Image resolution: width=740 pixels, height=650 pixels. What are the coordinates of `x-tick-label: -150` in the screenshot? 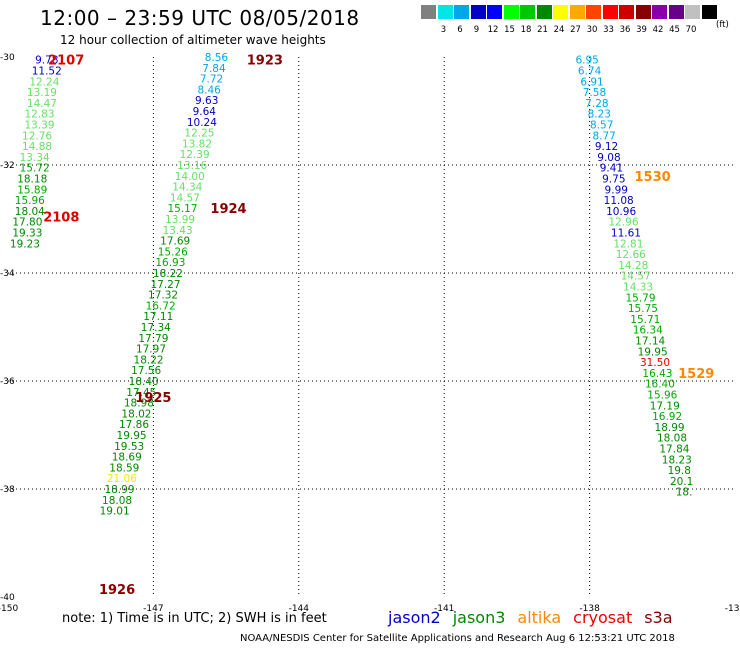 It's located at (9, 609).